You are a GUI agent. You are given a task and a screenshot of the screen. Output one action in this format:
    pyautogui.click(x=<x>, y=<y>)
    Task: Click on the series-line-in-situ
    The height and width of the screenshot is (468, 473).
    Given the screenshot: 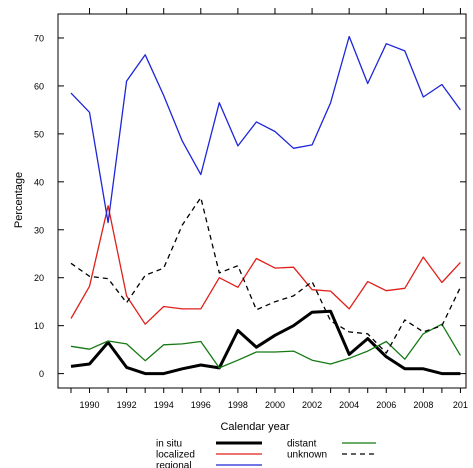 What is the action you would take?
    pyautogui.click(x=265, y=342)
    